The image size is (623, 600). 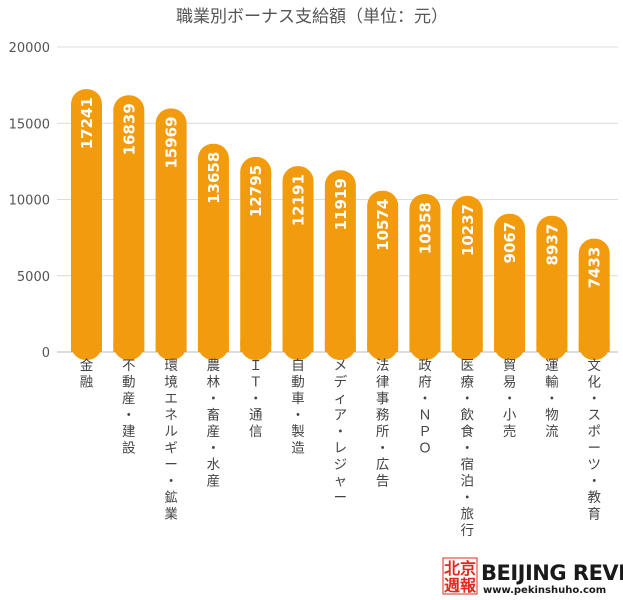 What do you see at coordinates (29, 48) in the screenshot?
I see `y-tick-label: 20000` at bounding box center [29, 48].